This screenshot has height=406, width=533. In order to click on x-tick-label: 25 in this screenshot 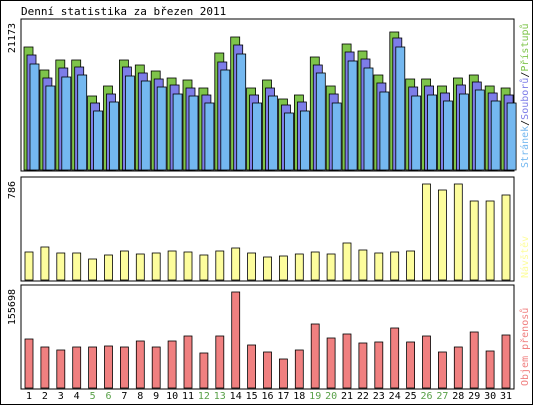, I will do `click(411, 396)`.